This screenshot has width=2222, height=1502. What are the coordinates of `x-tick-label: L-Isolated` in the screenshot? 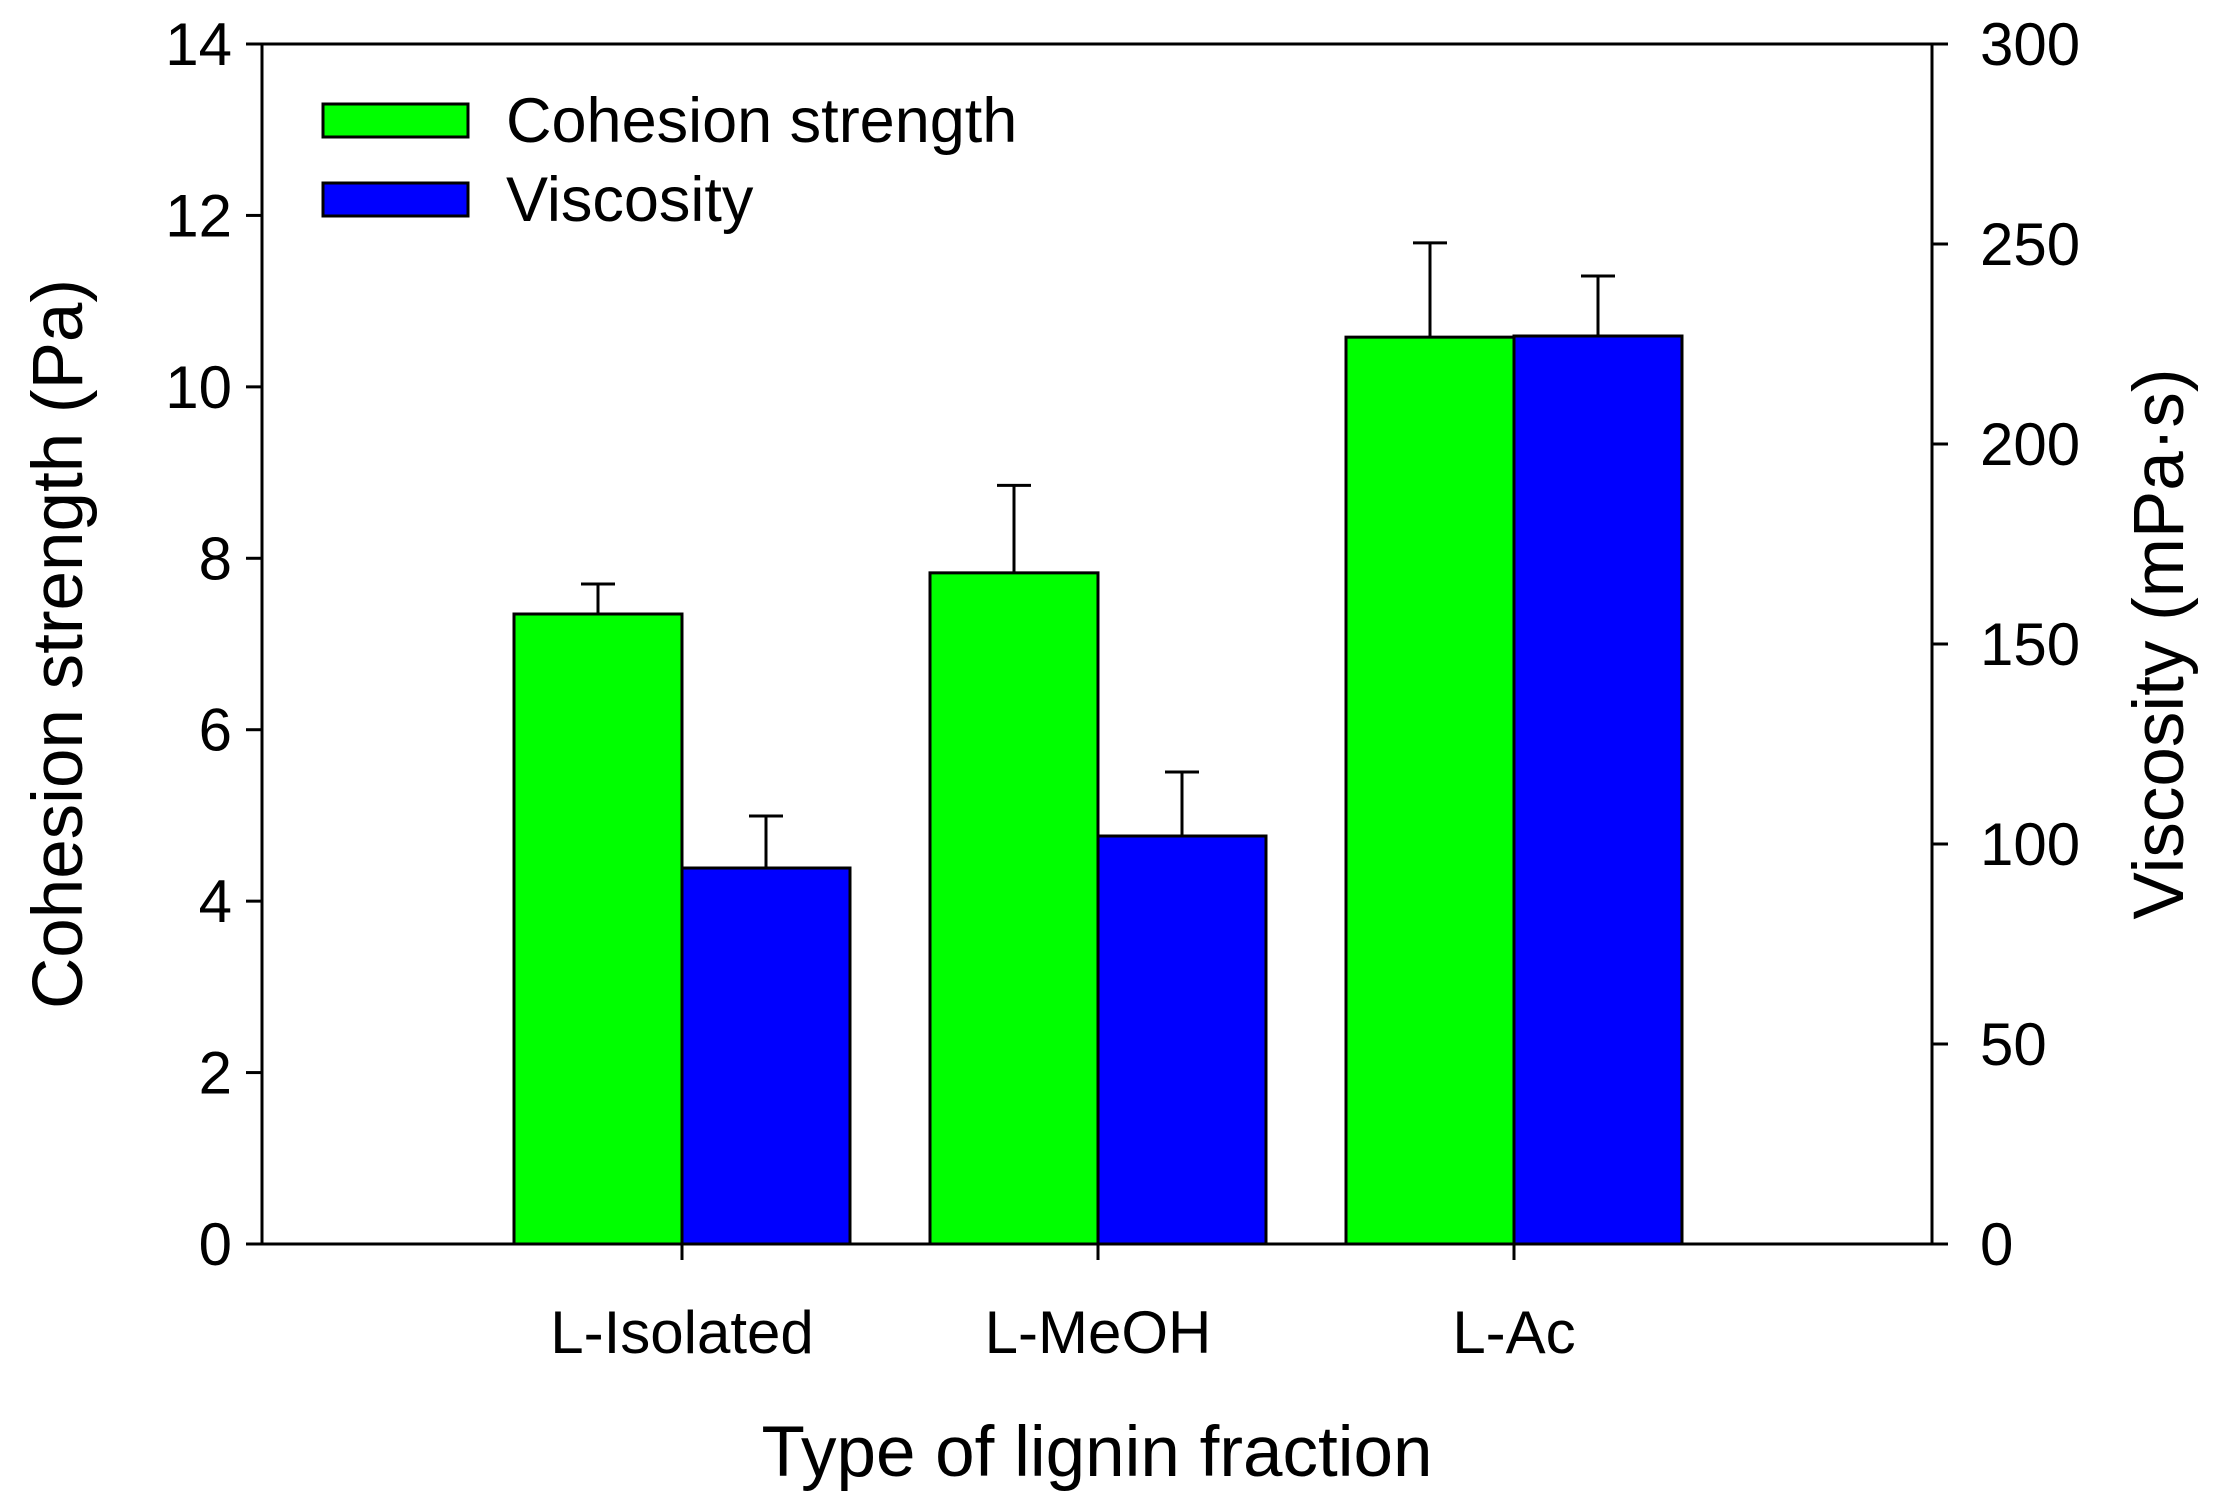 It's located at (682, 1332).